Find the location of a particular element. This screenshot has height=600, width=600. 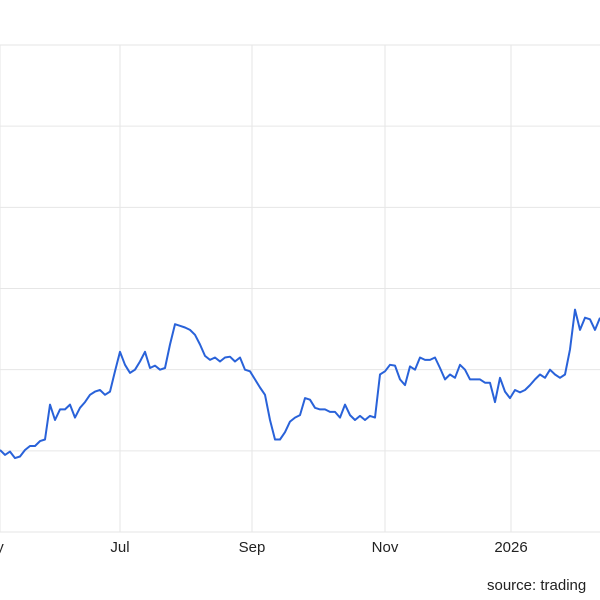

x-tick-label: Jul is located at coordinates (119, 547).